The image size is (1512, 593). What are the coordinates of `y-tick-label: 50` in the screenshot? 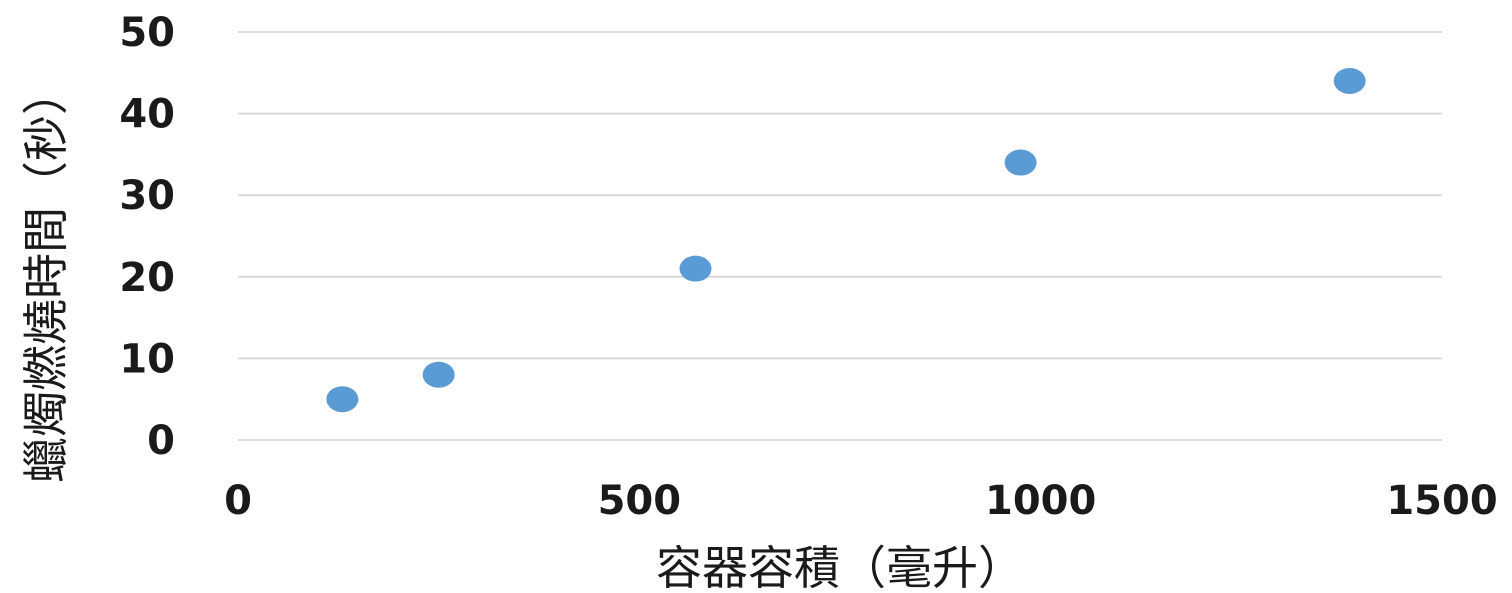 It's located at (147, 33).